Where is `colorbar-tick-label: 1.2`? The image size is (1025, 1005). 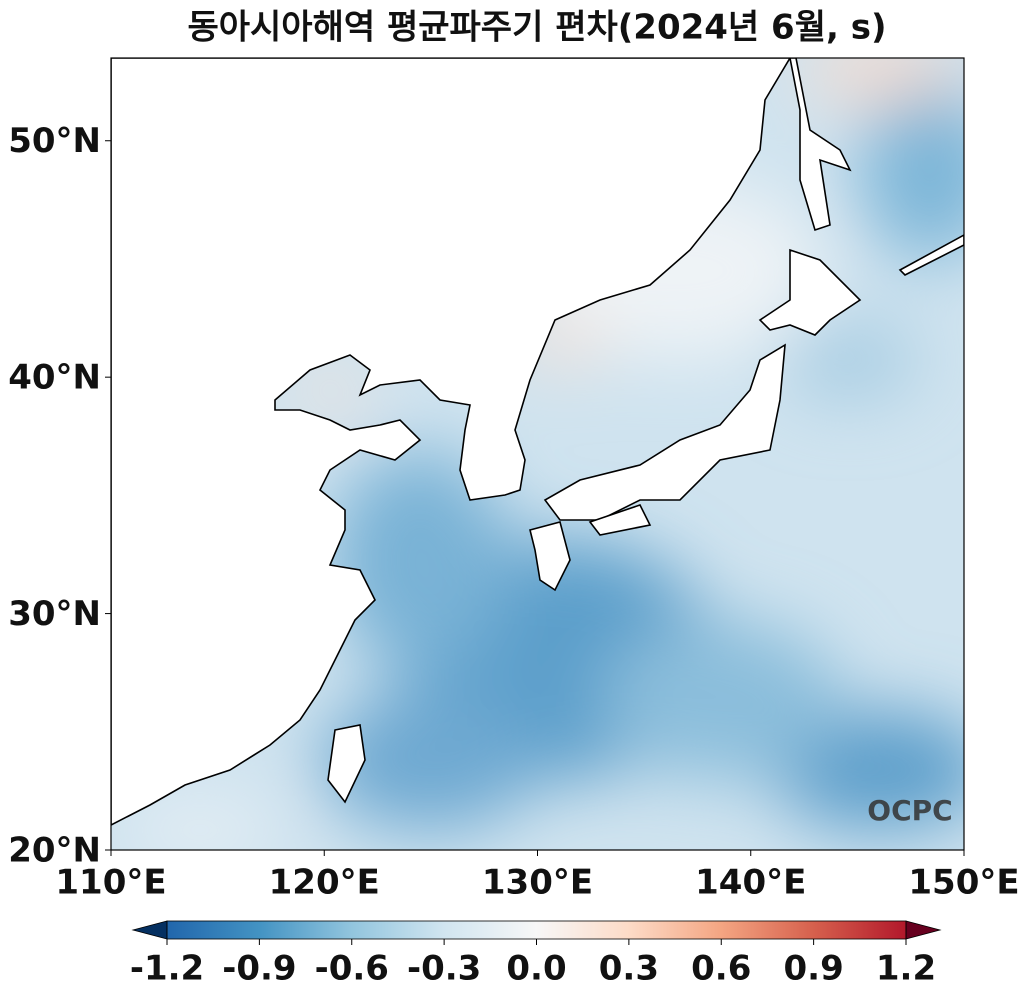 colorbar-tick-label: 1.2 is located at coordinates (906, 969).